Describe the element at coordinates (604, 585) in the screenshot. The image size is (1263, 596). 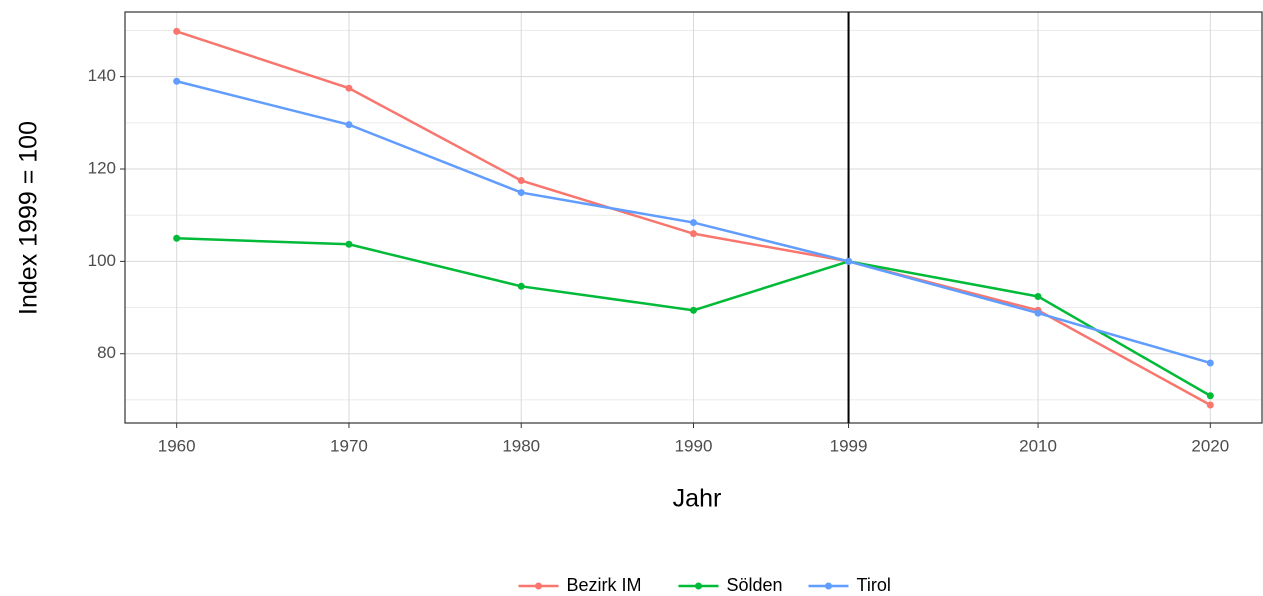
I see `legend-label: Bezirk IM` at that location.